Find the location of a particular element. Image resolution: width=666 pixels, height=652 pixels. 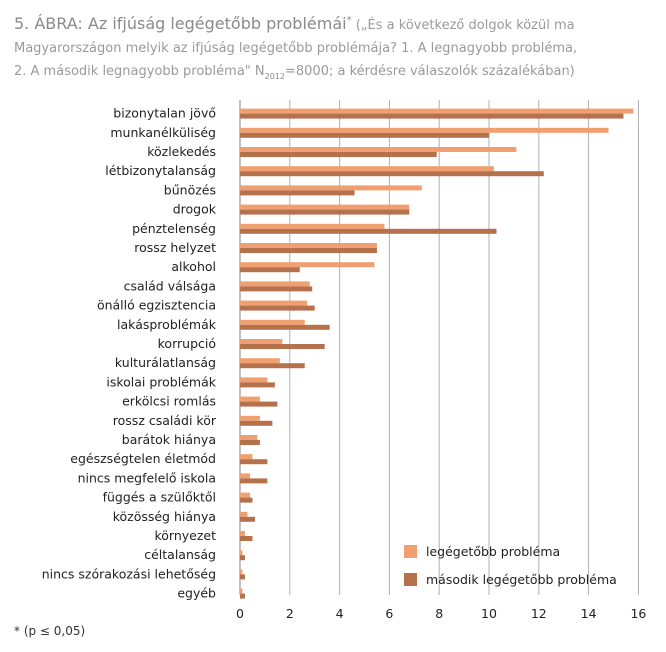

category-label: lakásproblémák is located at coordinates (167, 324).